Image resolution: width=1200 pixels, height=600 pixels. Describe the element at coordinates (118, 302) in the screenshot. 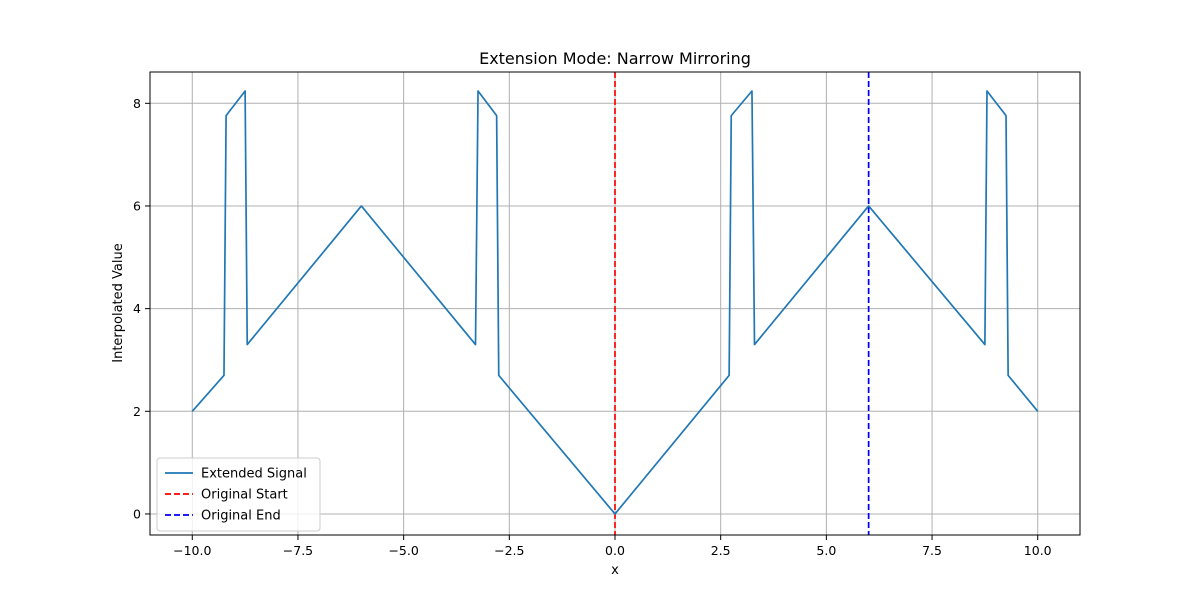

I see `y-axis-label: Interpolated Value` at that location.